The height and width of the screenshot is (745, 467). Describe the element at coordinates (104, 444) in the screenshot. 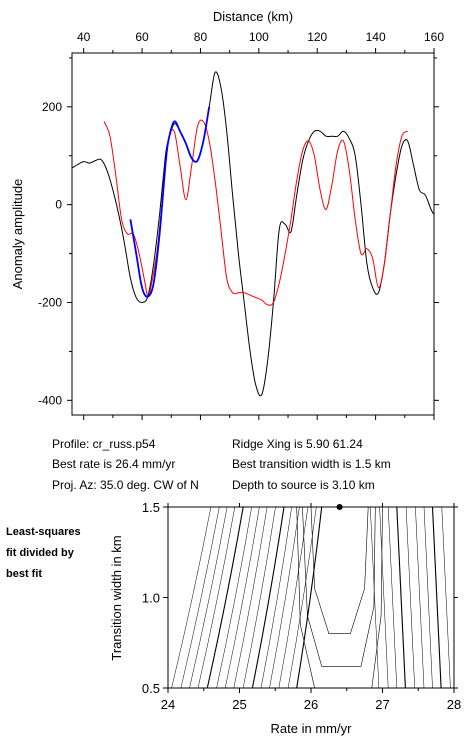

I see `info-profile: Profile: cr_russ.p54` at that location.